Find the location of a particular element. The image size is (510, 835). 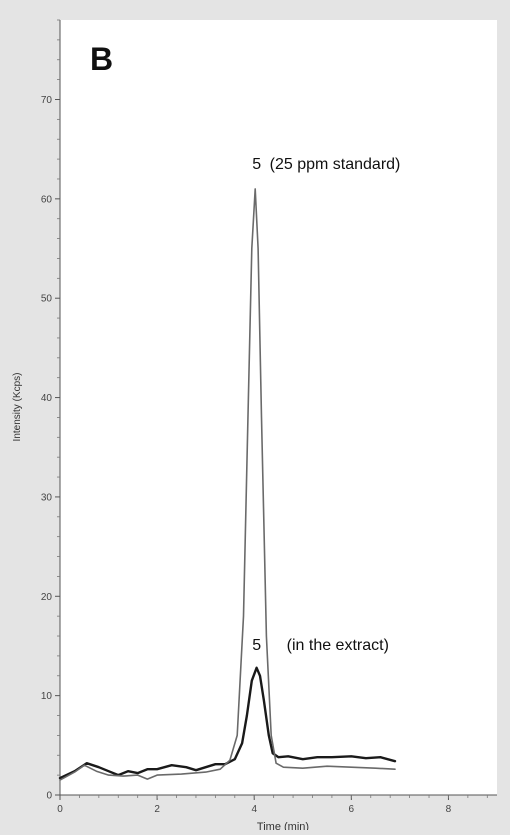

x-axis-title: Time (min) is located at coordinates (283, 825).